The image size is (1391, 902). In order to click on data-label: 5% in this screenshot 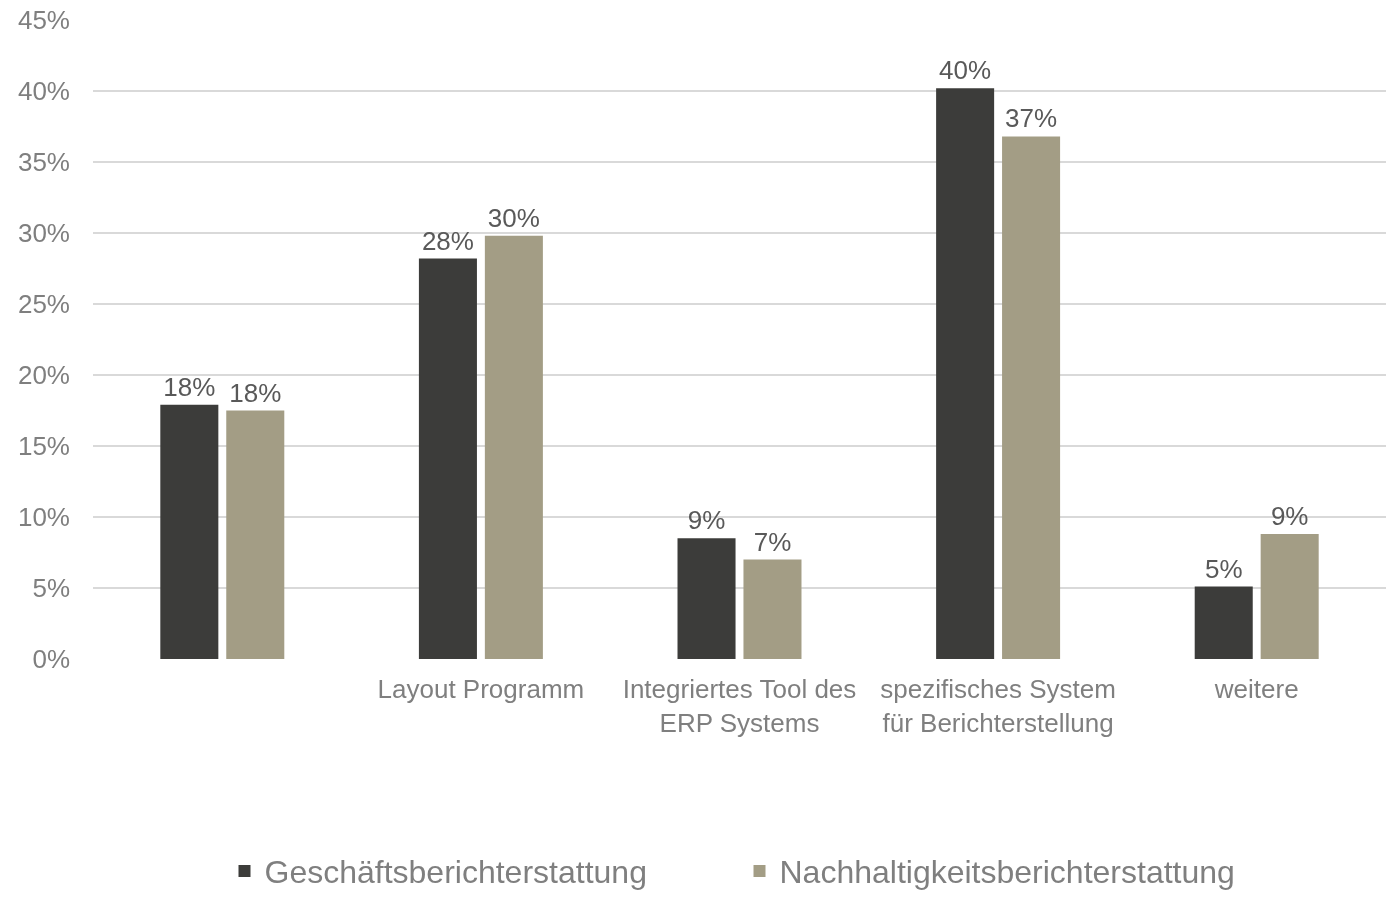, I will do `click(1223, 568)`.